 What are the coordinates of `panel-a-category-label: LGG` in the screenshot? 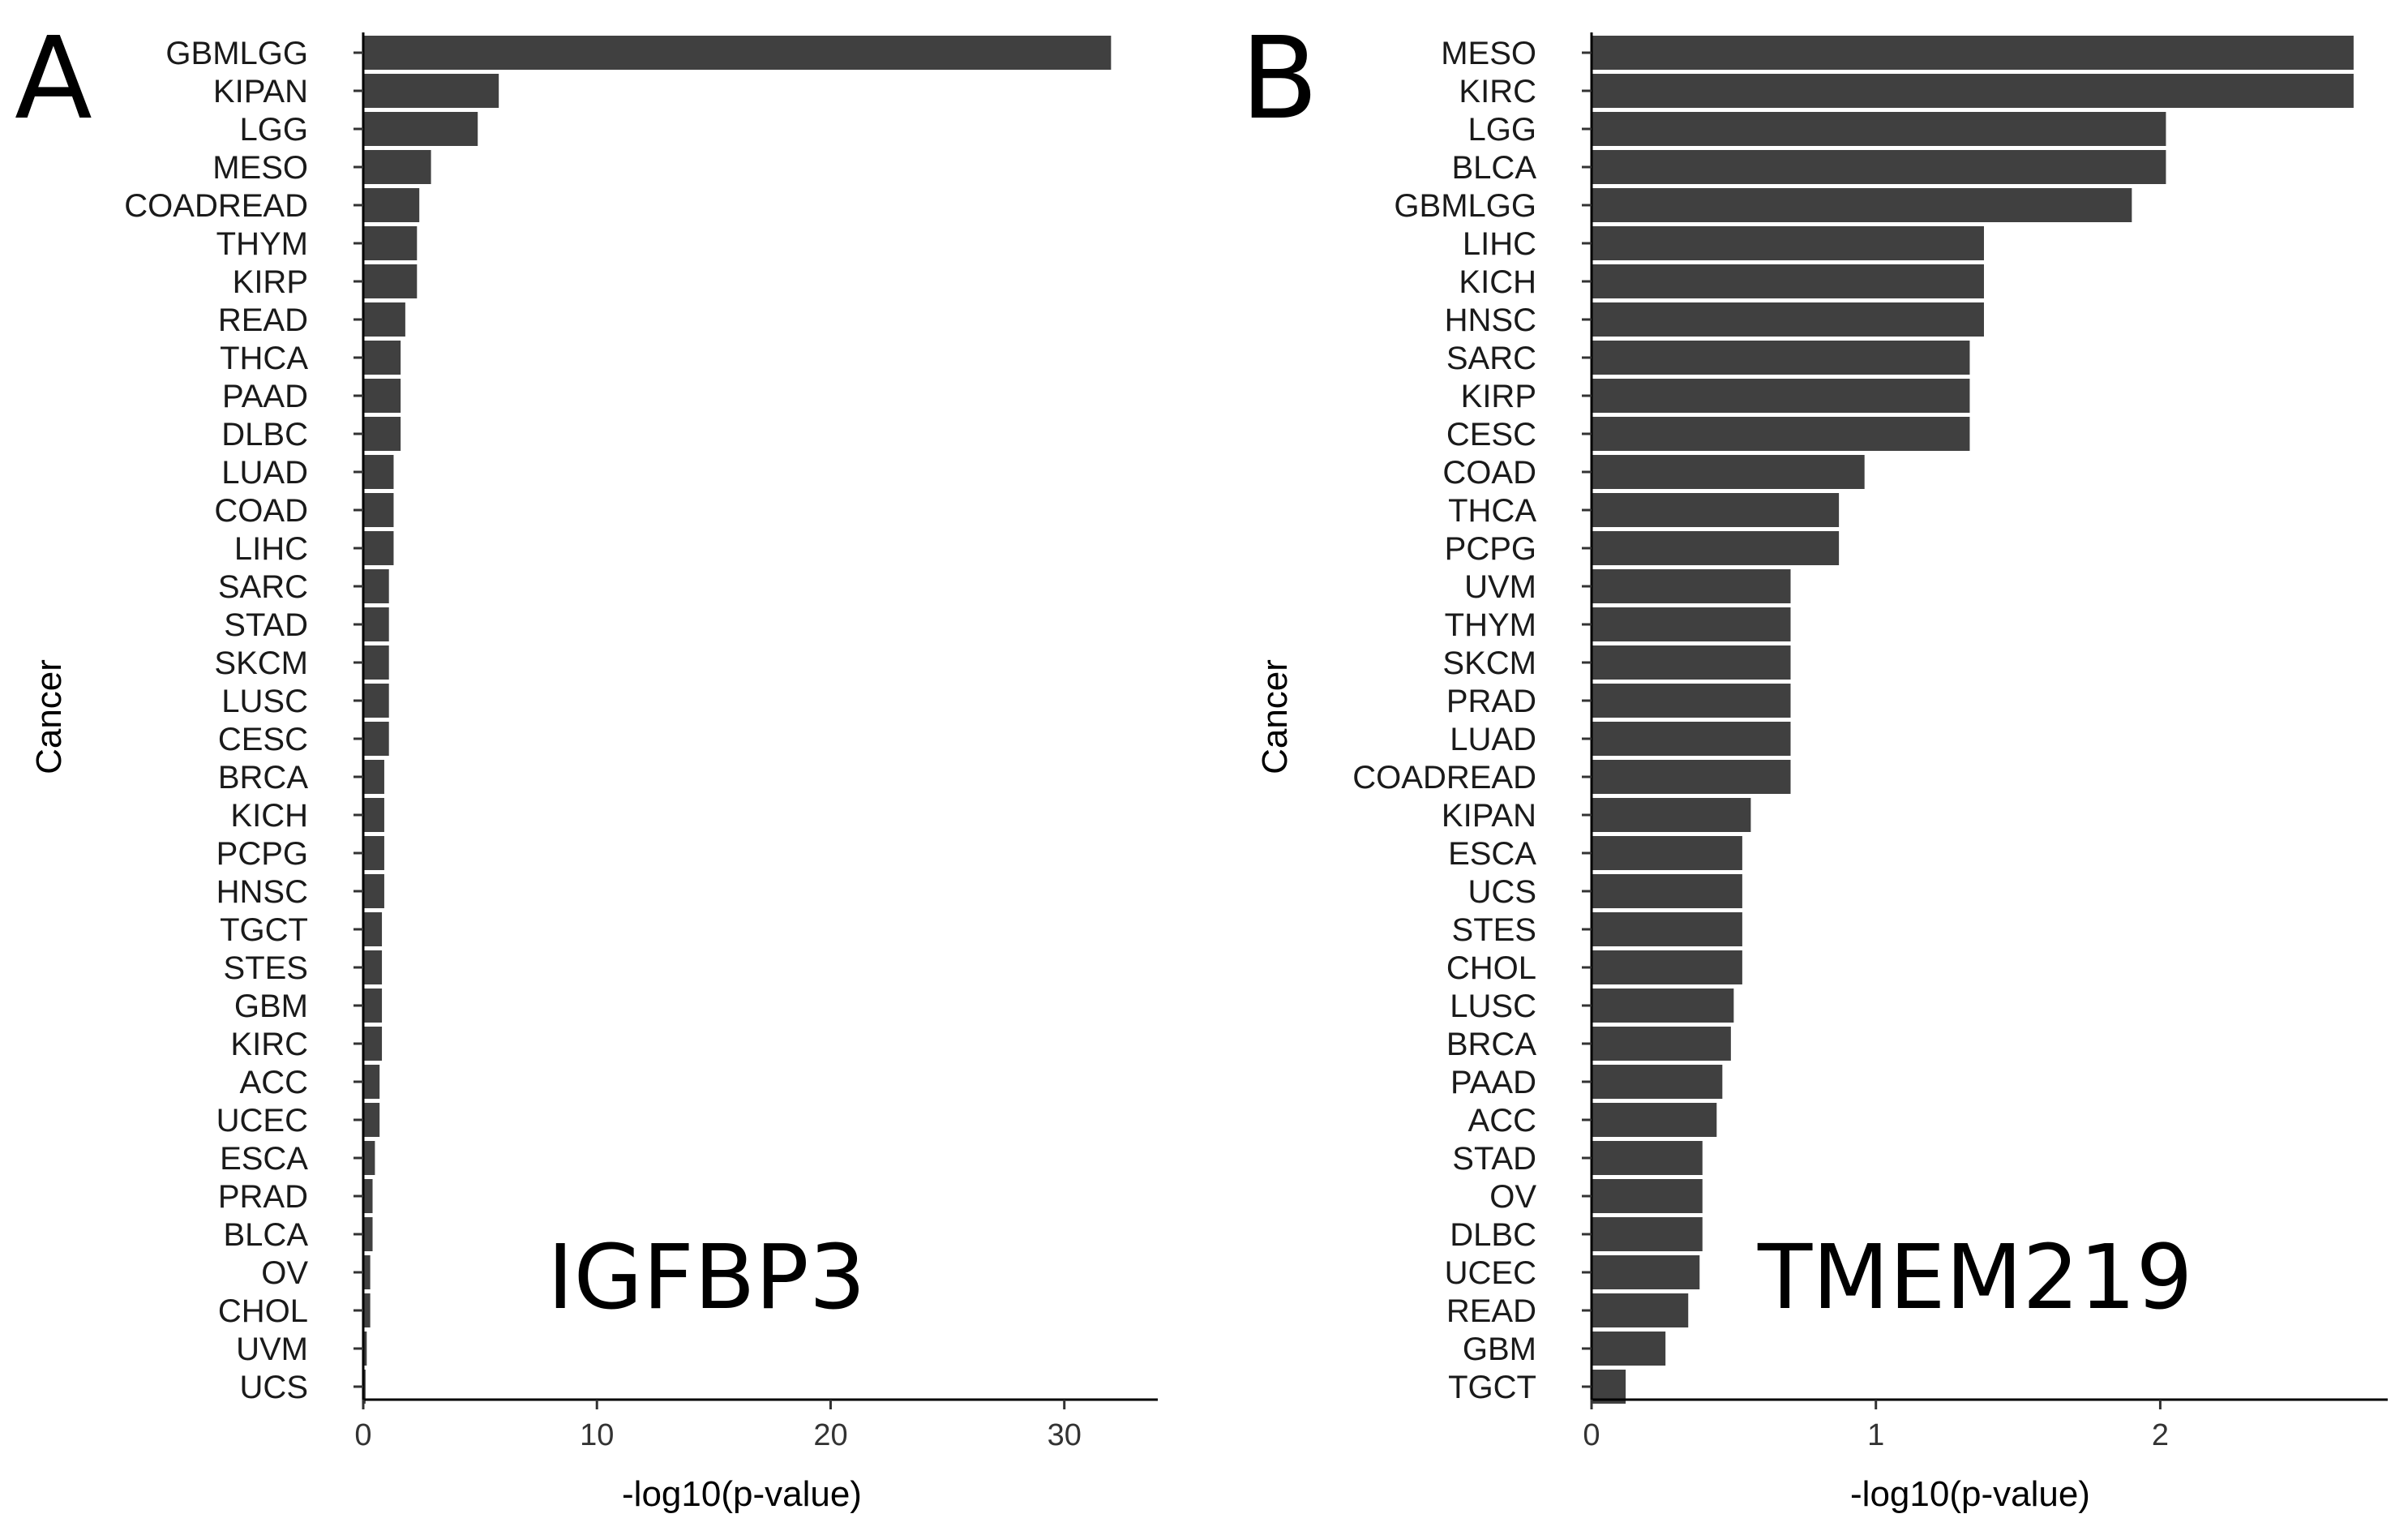 It's located at (274, 130).